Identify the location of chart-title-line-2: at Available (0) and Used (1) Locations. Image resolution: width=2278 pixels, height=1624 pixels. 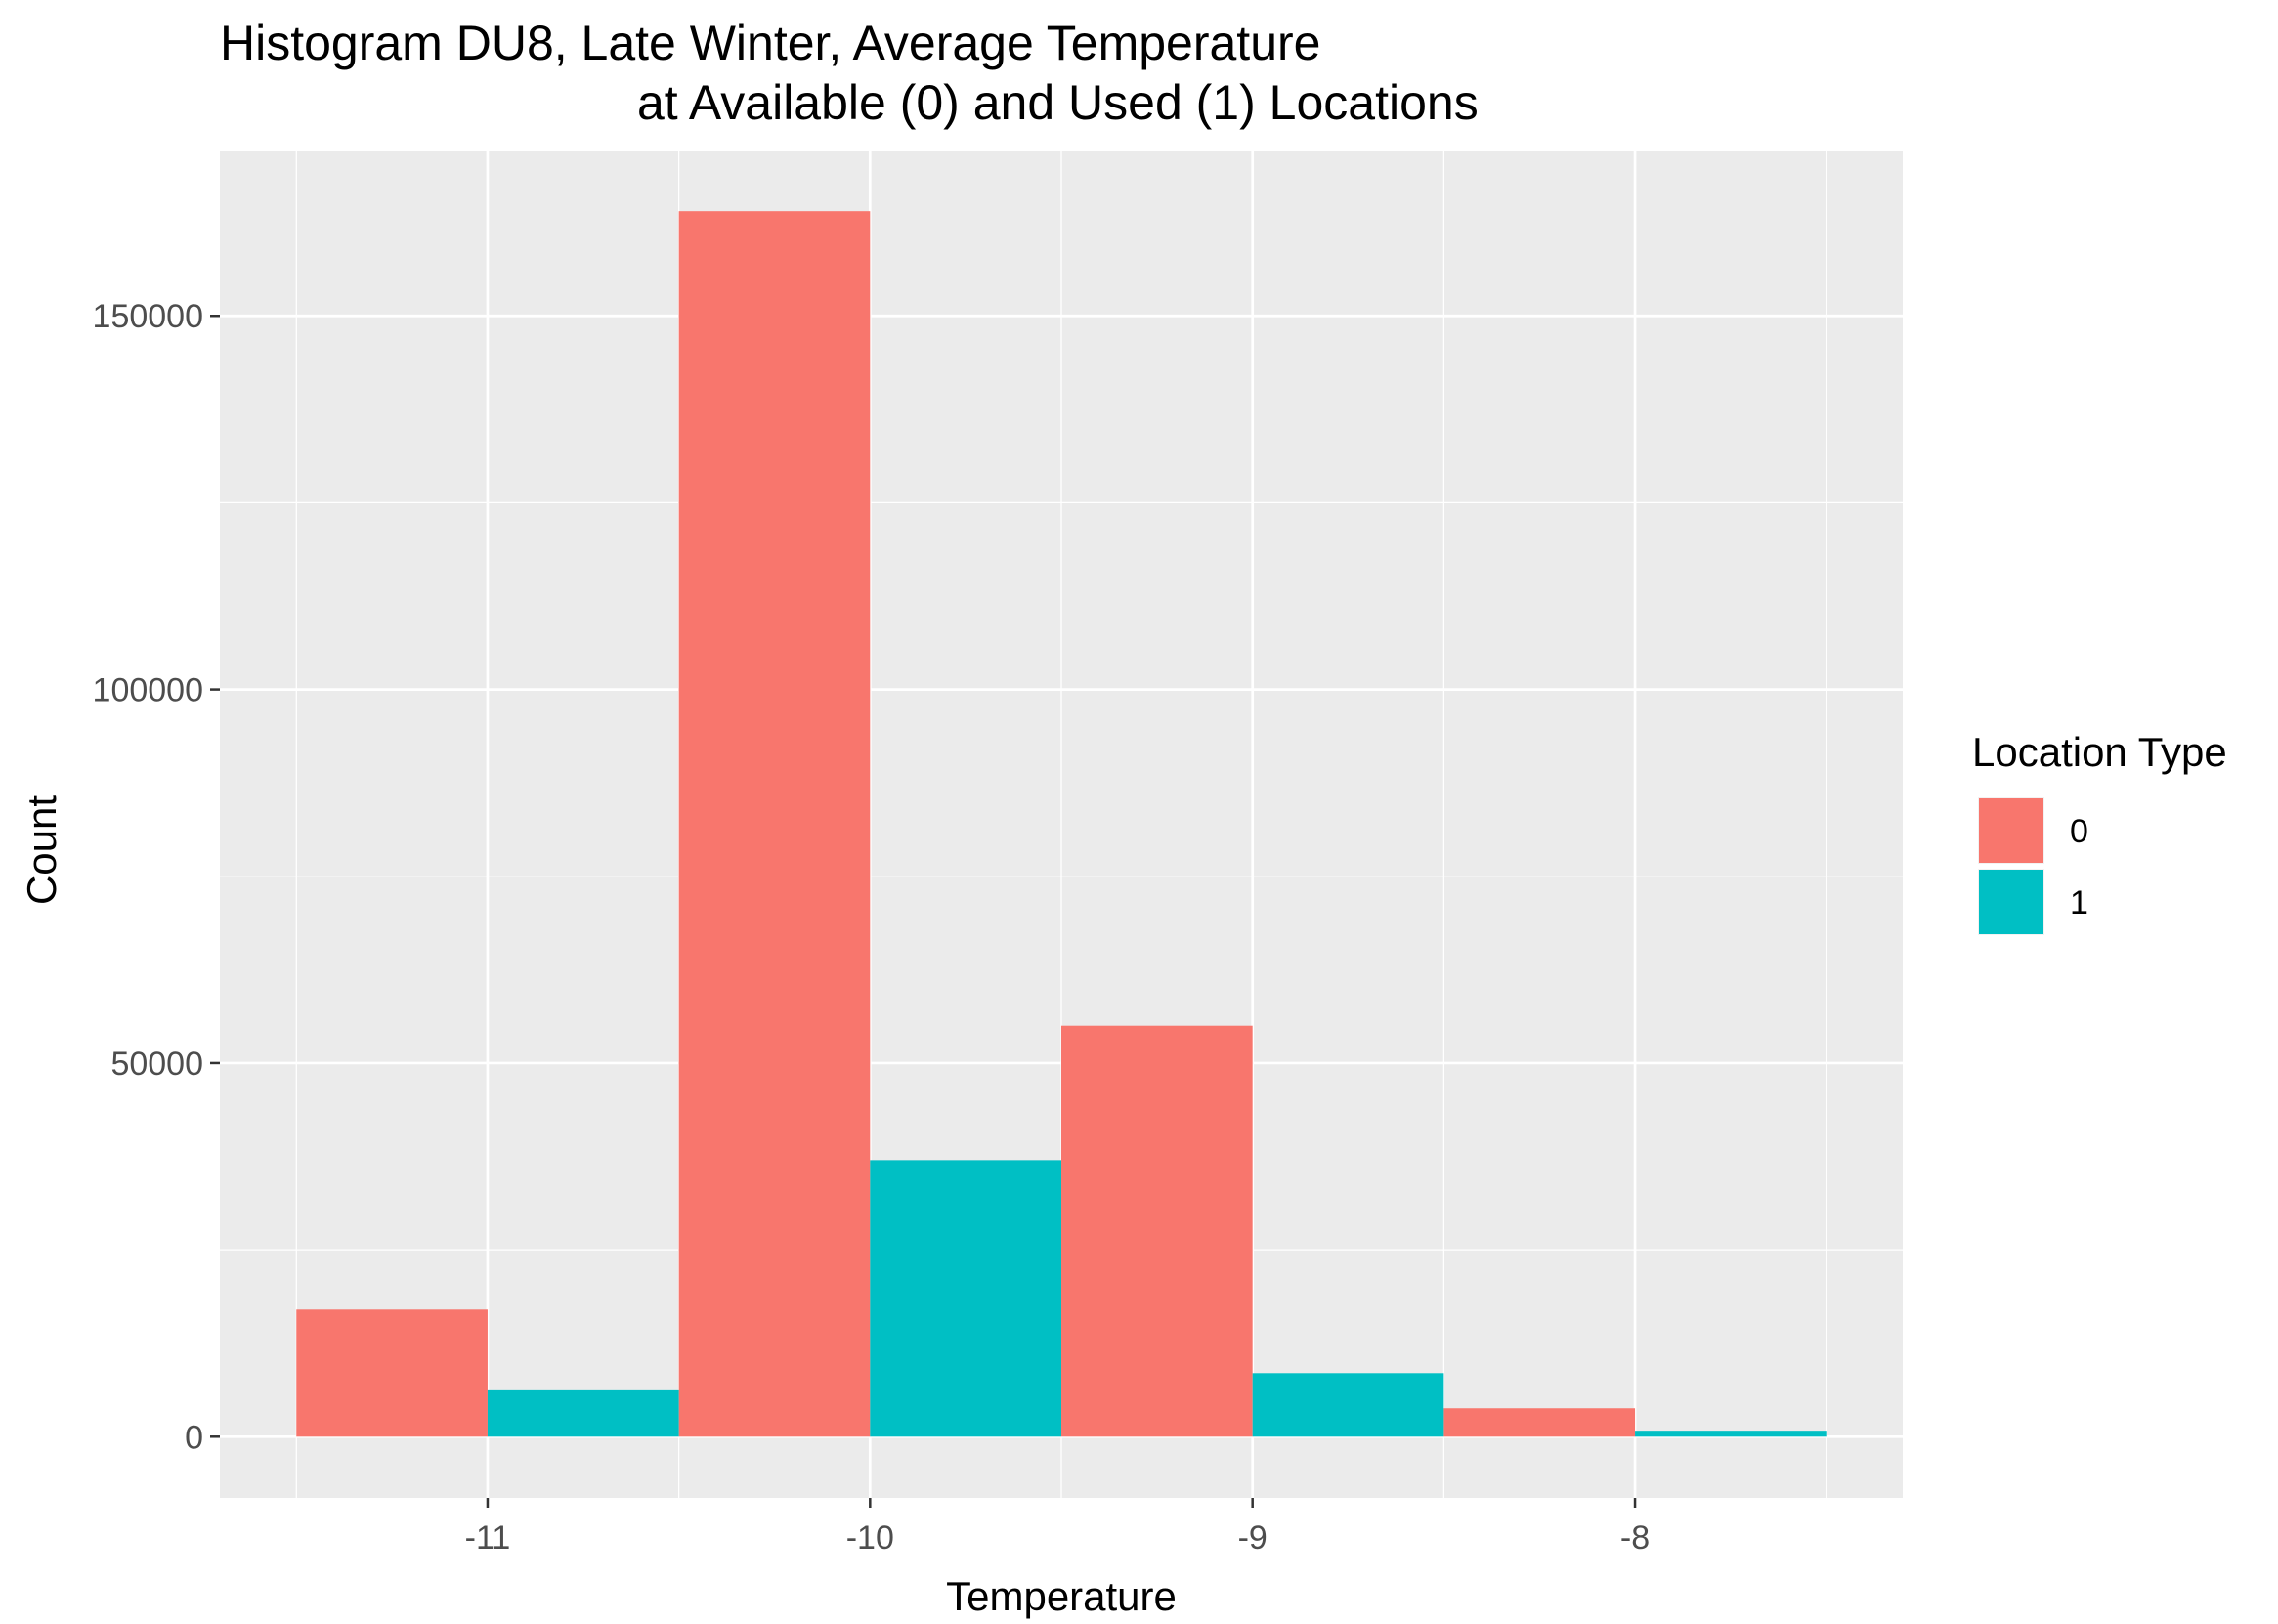
(1058, 103).